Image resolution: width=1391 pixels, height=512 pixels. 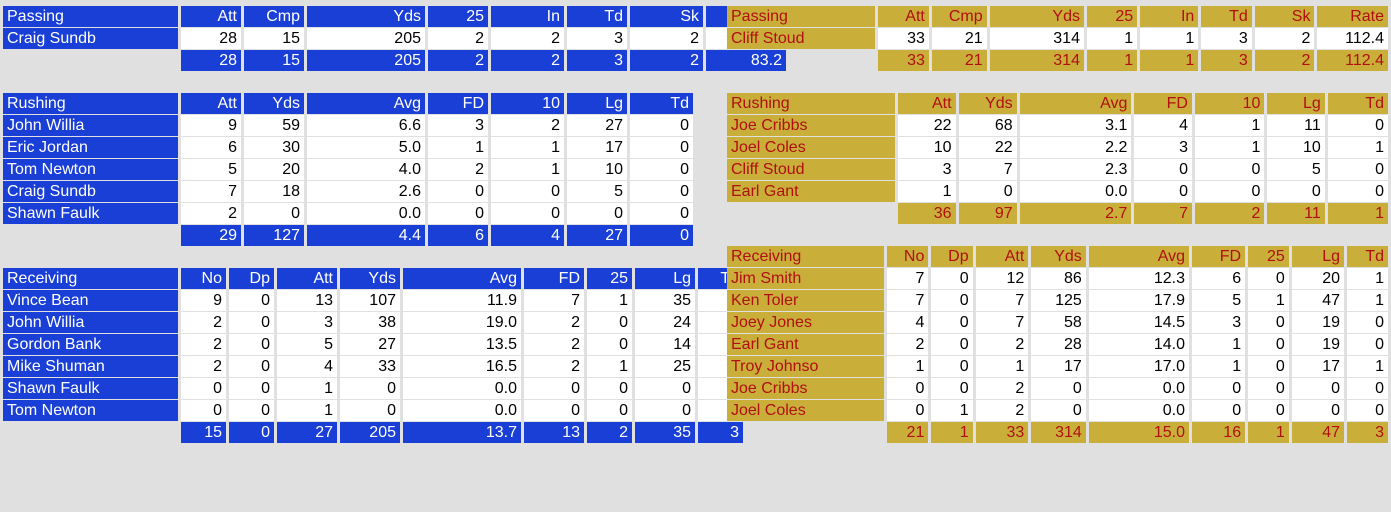 What do you see at coordinates (1057, 169) in the screenshot?
I see `table-row: Cliff Stoud 3 7 2.3 0 0 5 0` at bounding box center [1057, 169].